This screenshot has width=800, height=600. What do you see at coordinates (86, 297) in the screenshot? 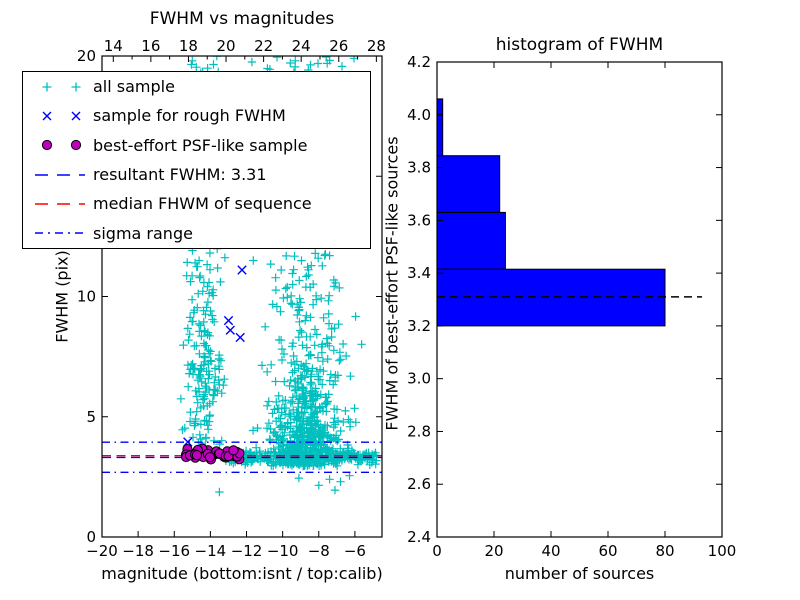
I see `tick-label: 10` at bounding box center [86, 297].